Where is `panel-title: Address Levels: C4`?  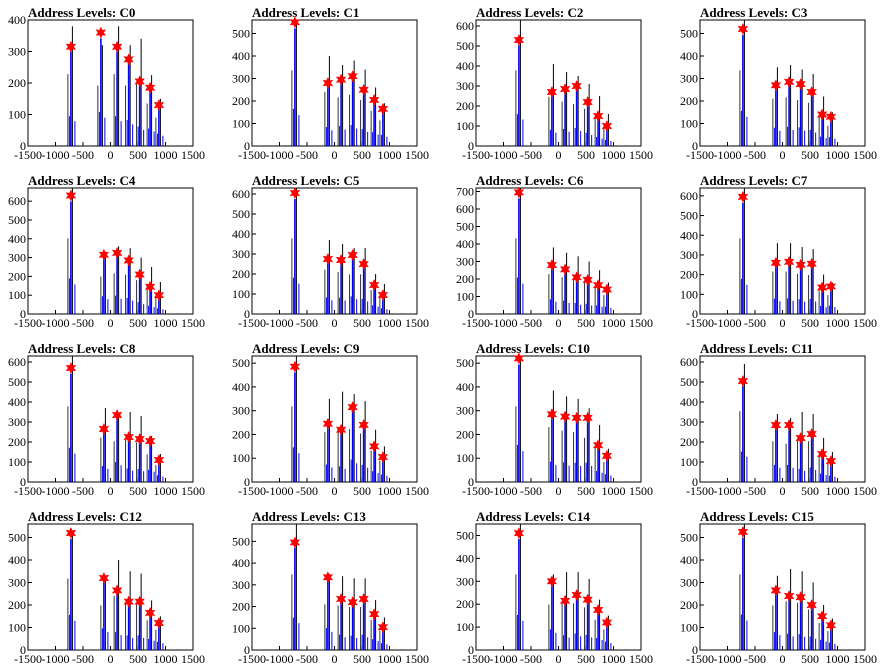 panel-title: Address Levels: C4 is located at coordinates (82, 180).